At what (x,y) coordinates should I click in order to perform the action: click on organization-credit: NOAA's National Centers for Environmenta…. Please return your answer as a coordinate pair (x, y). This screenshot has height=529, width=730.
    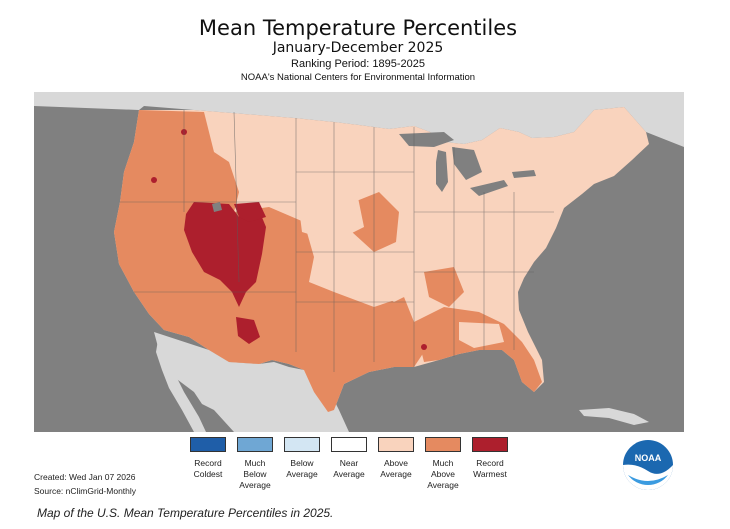
    Looking at the image, I should click on (358, 77).